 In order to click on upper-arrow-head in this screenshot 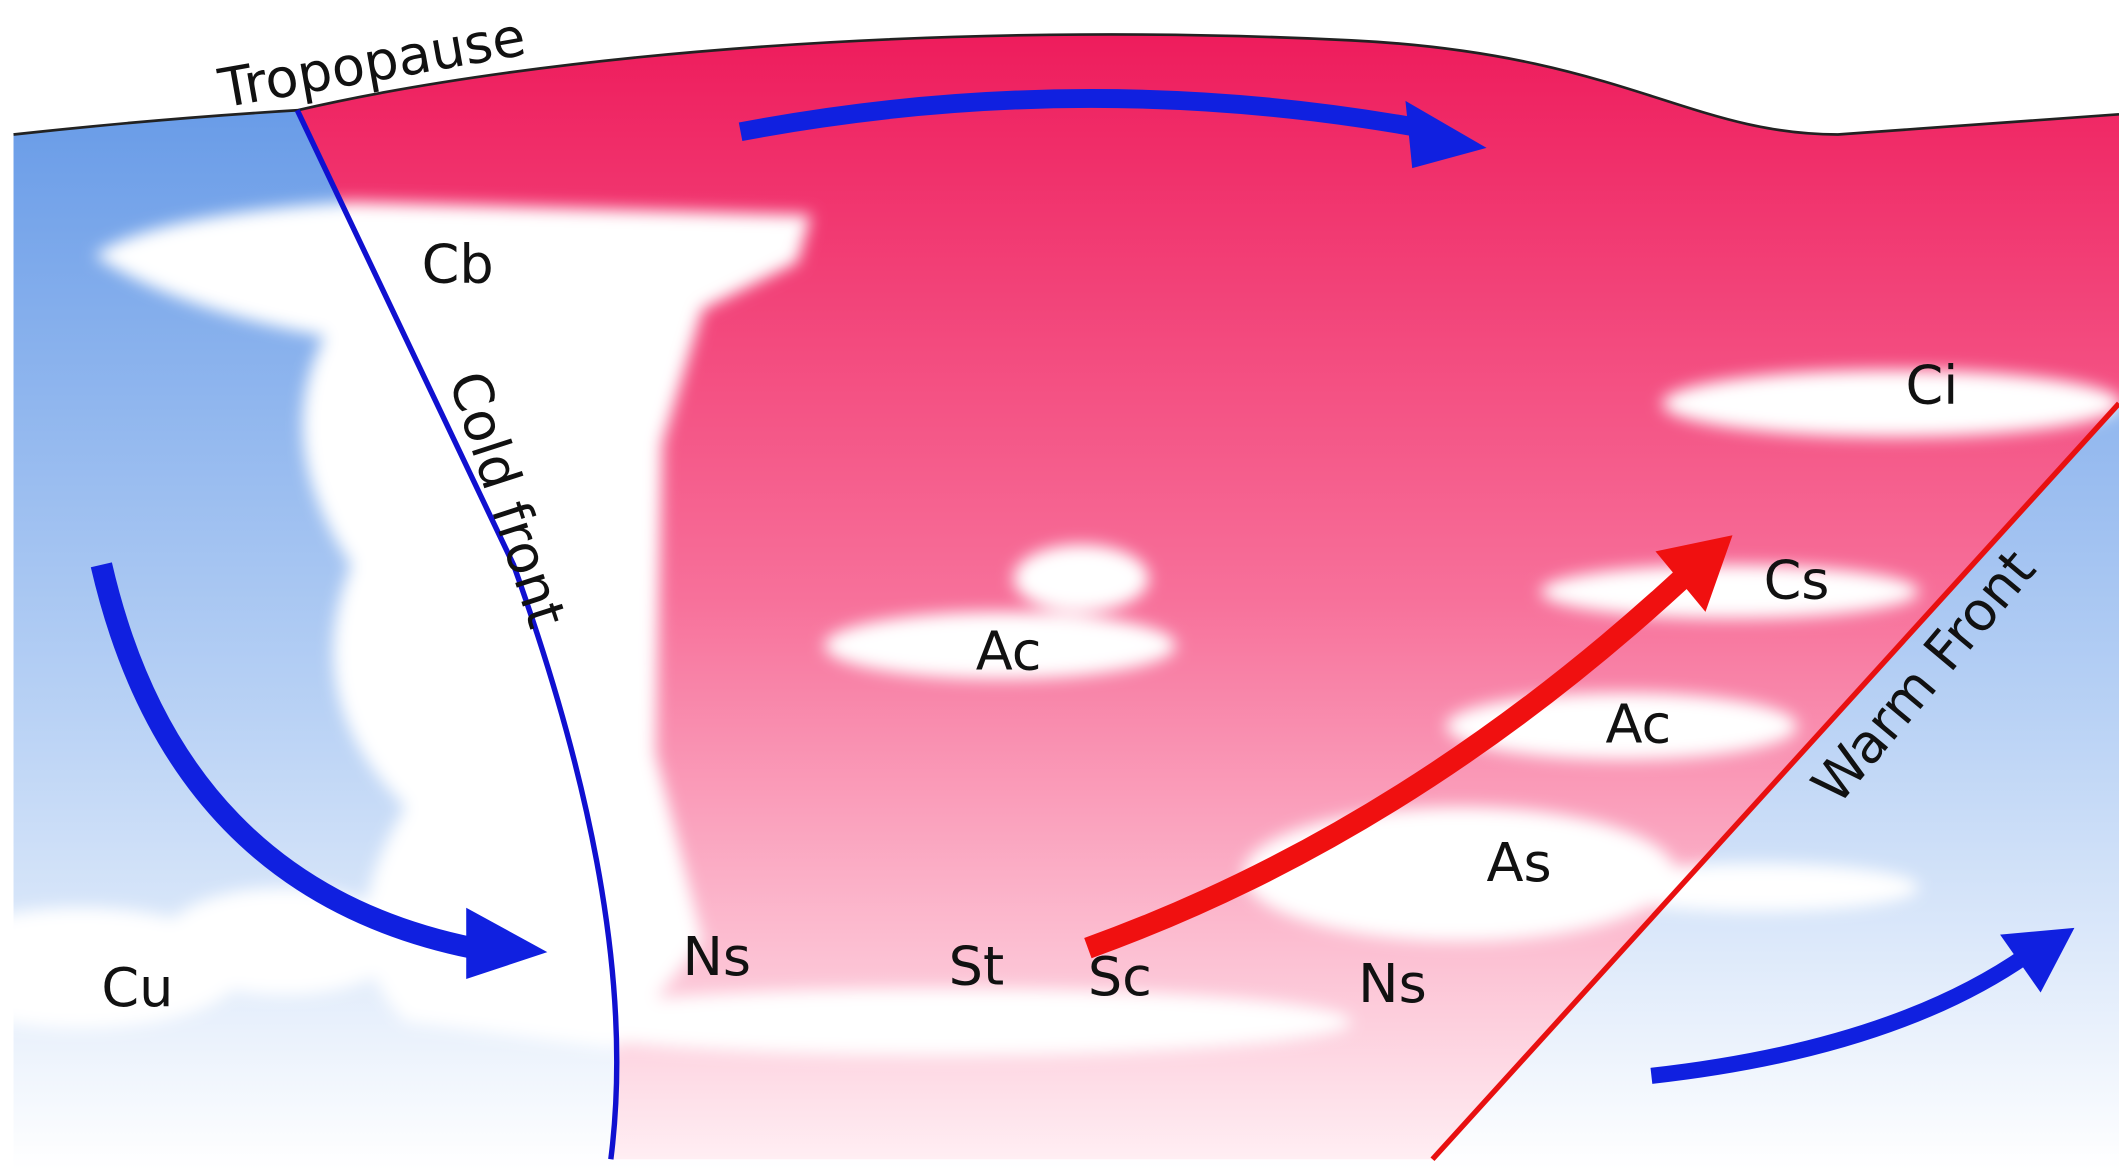, I will do `click(1446, 134)`.